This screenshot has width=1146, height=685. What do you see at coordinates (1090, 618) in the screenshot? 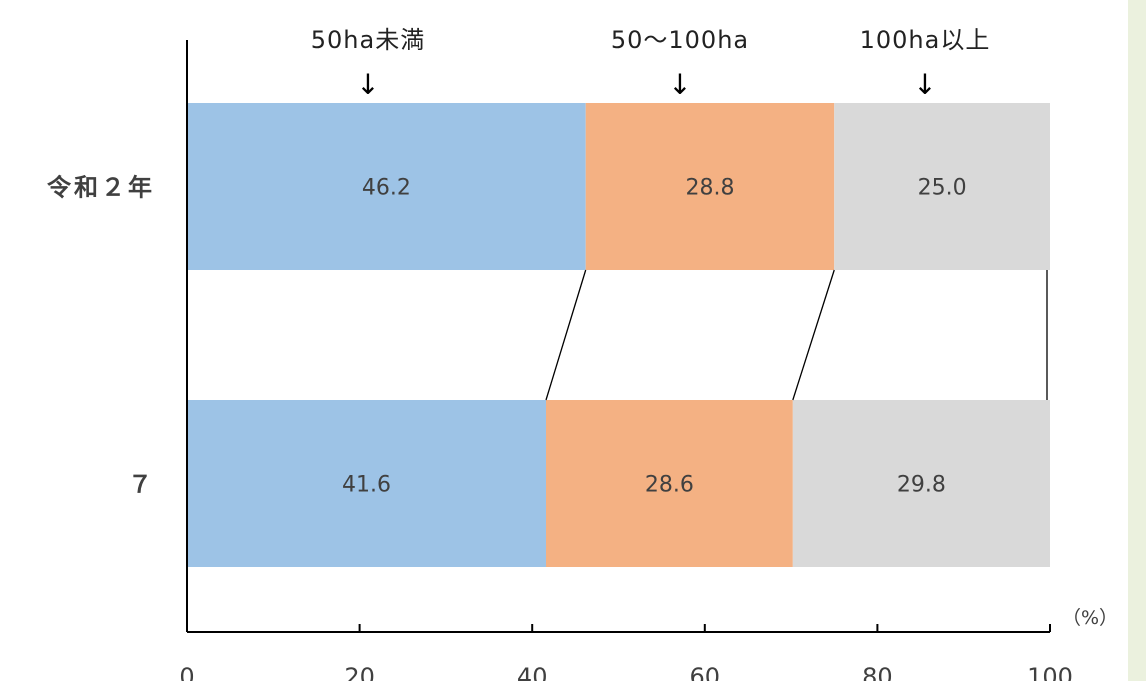
I see `unit-label: （%）` at bounding box center [1090, 618].